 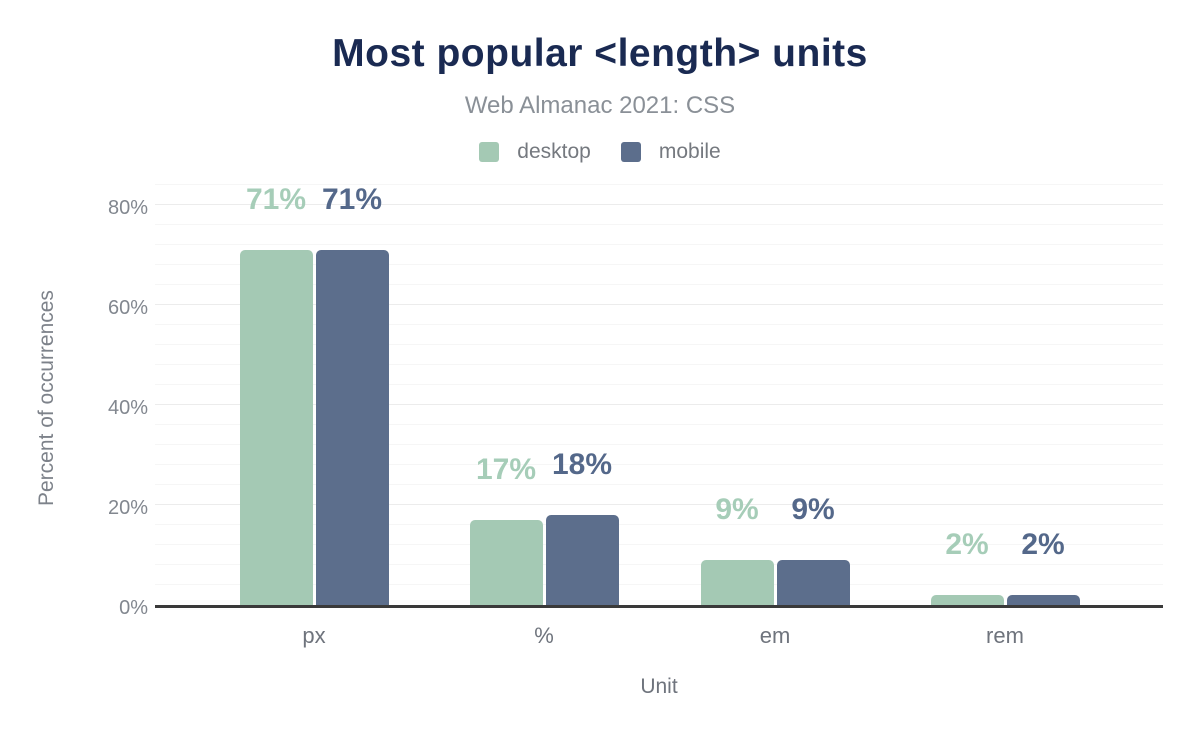 I want to click on y-tick-label-40: 40%, so click(x=127, y=408).